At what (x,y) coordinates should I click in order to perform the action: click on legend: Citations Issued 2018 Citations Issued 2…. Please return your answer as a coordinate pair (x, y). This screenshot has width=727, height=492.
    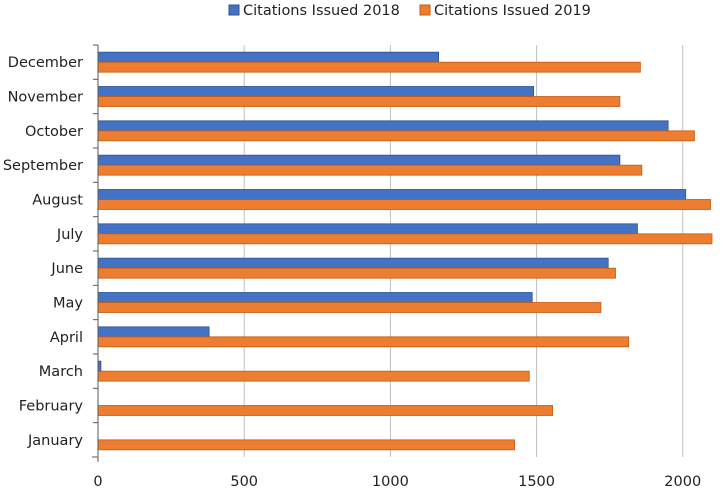
    Looking at the image, I should click on (409, 11).